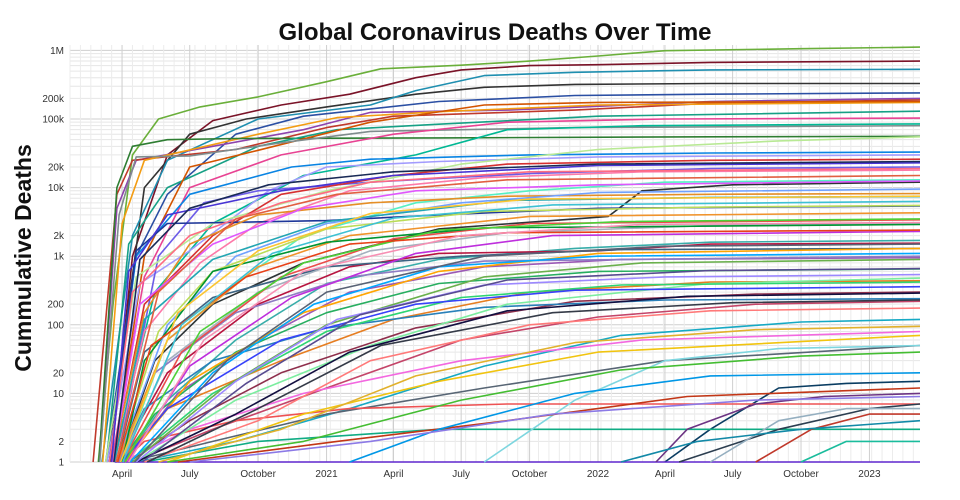  Describe the element at coordinates (59, 236) in the screenshot. I see `y-tick-label: 2k` at that location.